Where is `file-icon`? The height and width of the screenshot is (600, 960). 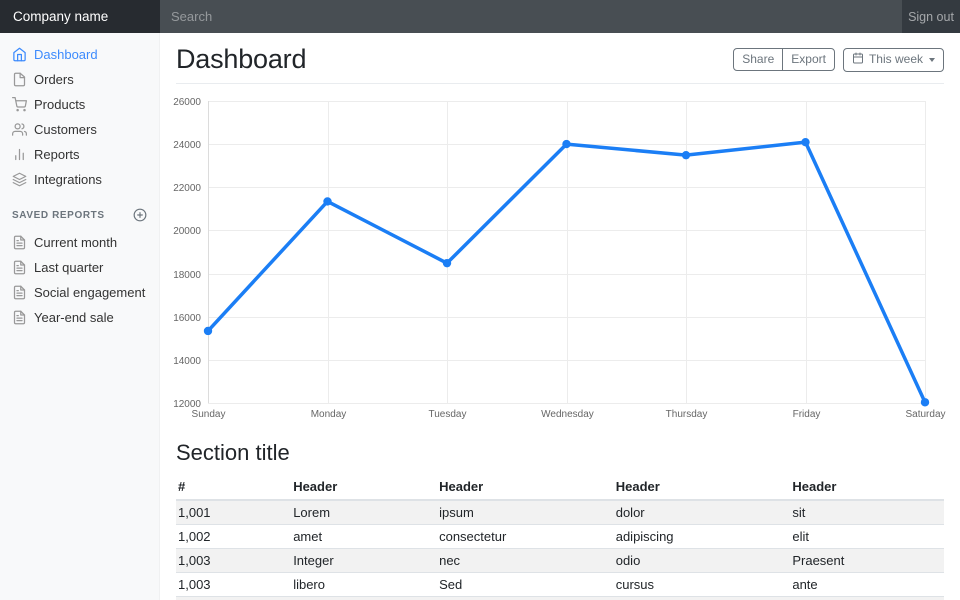 file-icon is located at coordinates (19, 79).